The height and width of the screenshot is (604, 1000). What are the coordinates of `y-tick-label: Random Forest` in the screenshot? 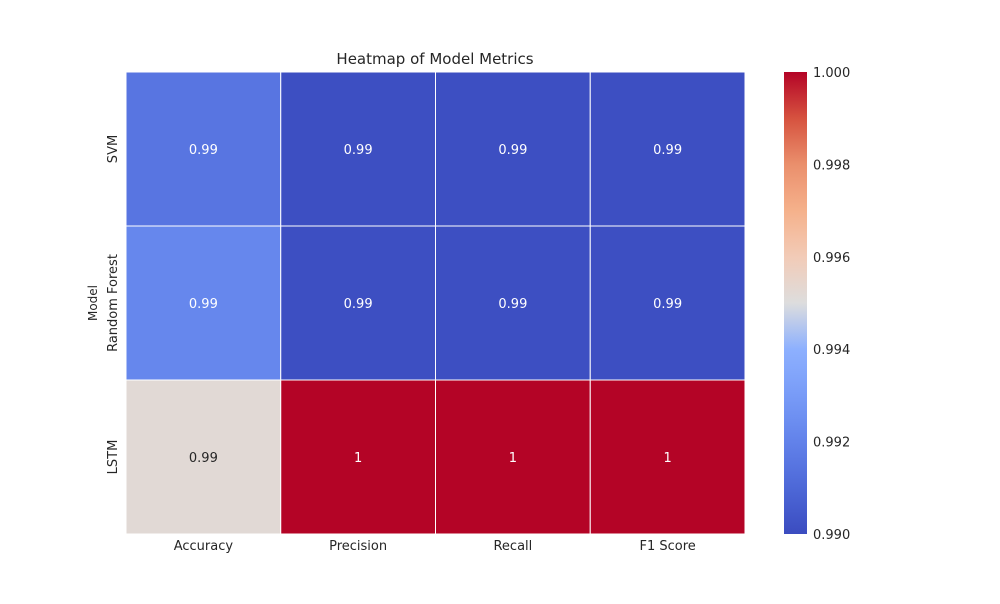 It's located at (113, 303).